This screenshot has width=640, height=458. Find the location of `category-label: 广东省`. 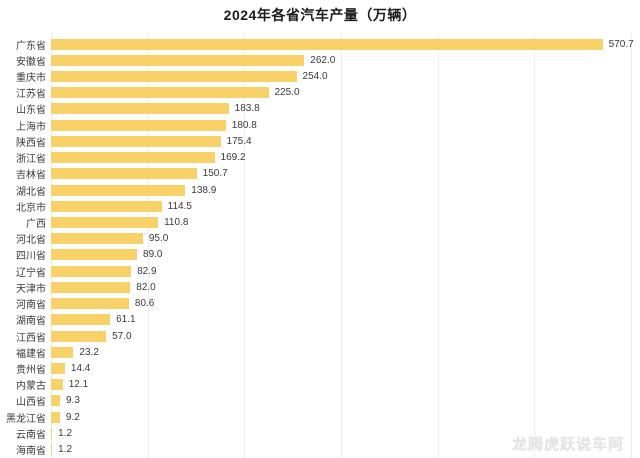

category-label: 广东省 is located at coordinates (31, 46).